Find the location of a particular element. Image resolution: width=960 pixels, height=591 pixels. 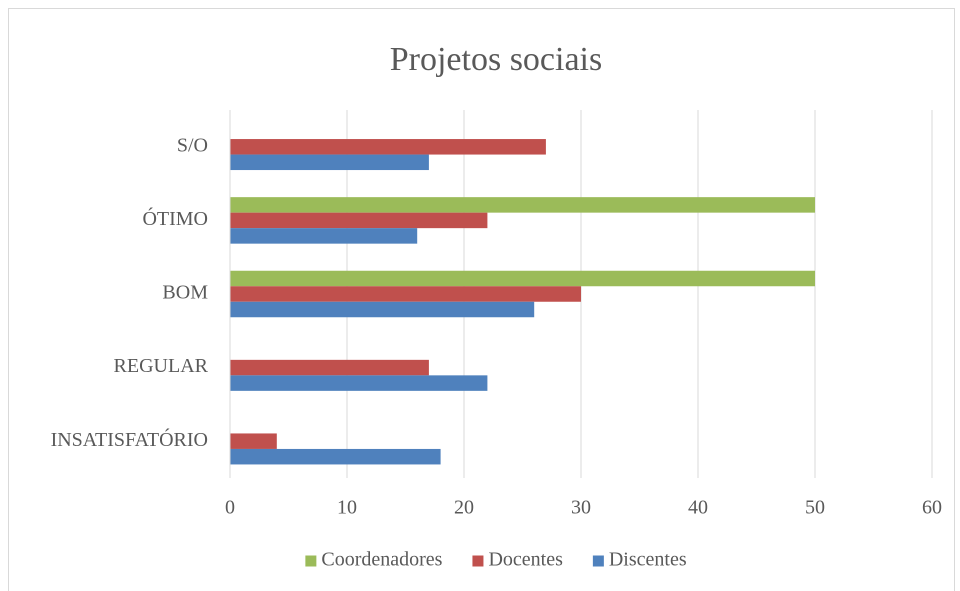

y-tick-label: INSATISFATÓRIO is located at coordinates (129, 439).